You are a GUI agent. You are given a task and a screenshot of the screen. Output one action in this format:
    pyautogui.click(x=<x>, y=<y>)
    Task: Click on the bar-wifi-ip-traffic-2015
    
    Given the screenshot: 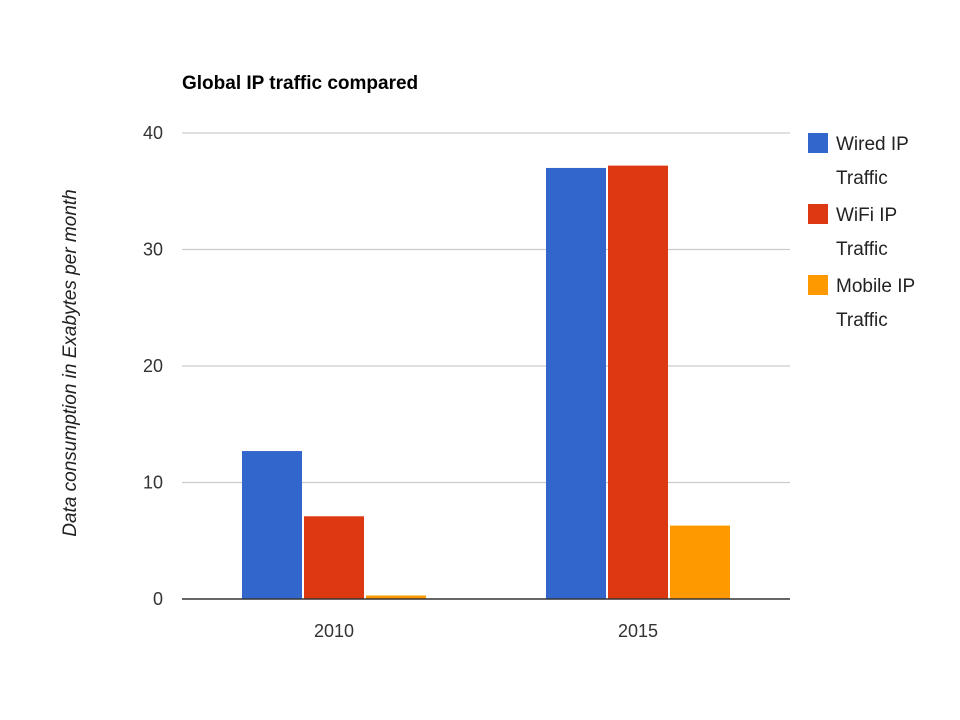 What is the action you would take?
    pyautogui.click(x=638, y=382)
    